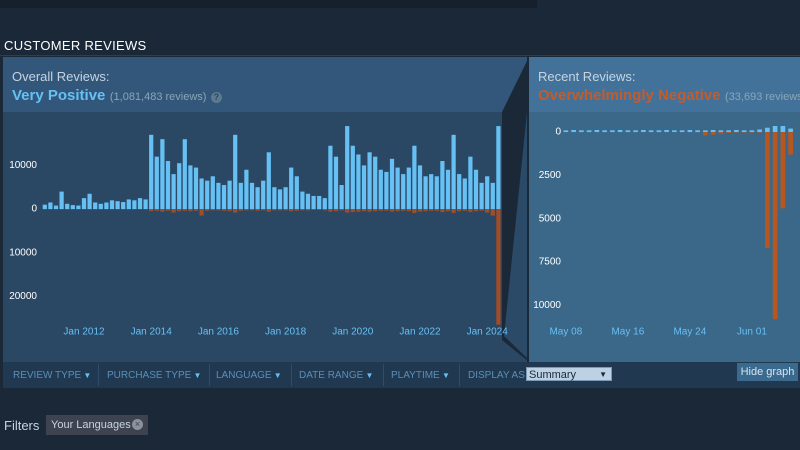 The width and height of the screenshot is (800, 450). What do you see at coordinates (137, 424) in the screenshot?
I see `chip-remove: ×` at bounding box center [137, 424].